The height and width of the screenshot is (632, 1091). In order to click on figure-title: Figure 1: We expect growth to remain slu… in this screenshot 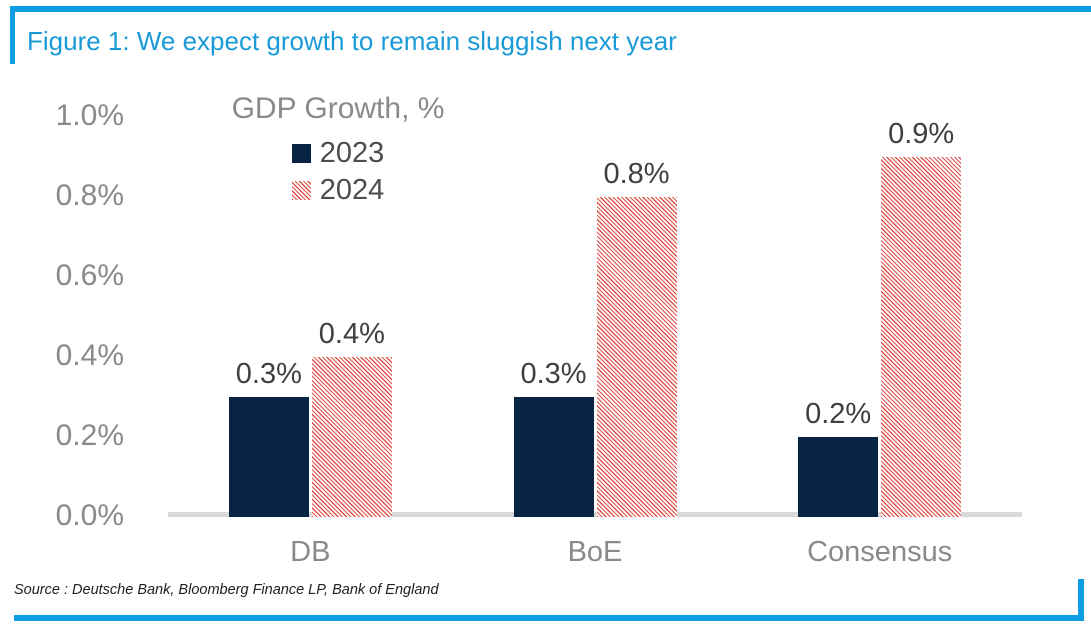, I will do `click(352, 41)`.